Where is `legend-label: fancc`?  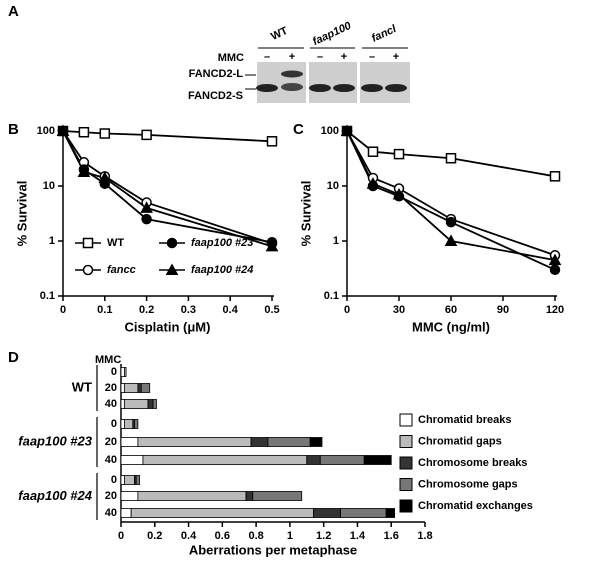
legend-label: fancc is located at coordinates (121, 270).